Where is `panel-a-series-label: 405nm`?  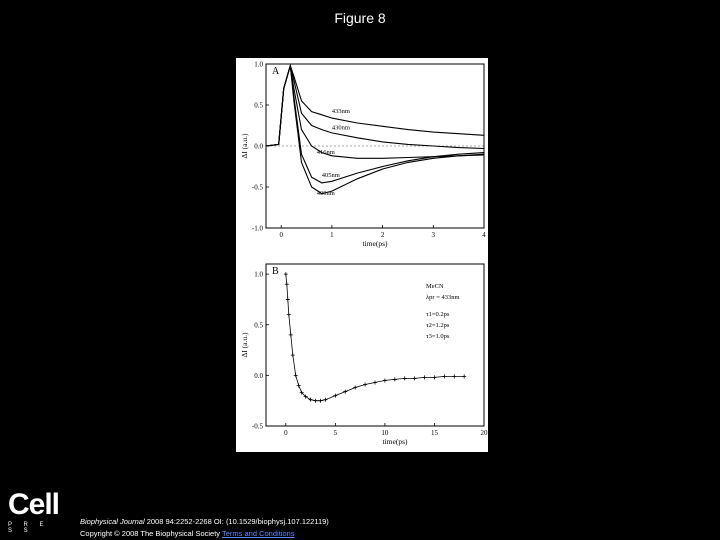
panel-a-series-label: 405nm is located at coordinates (331, 175).